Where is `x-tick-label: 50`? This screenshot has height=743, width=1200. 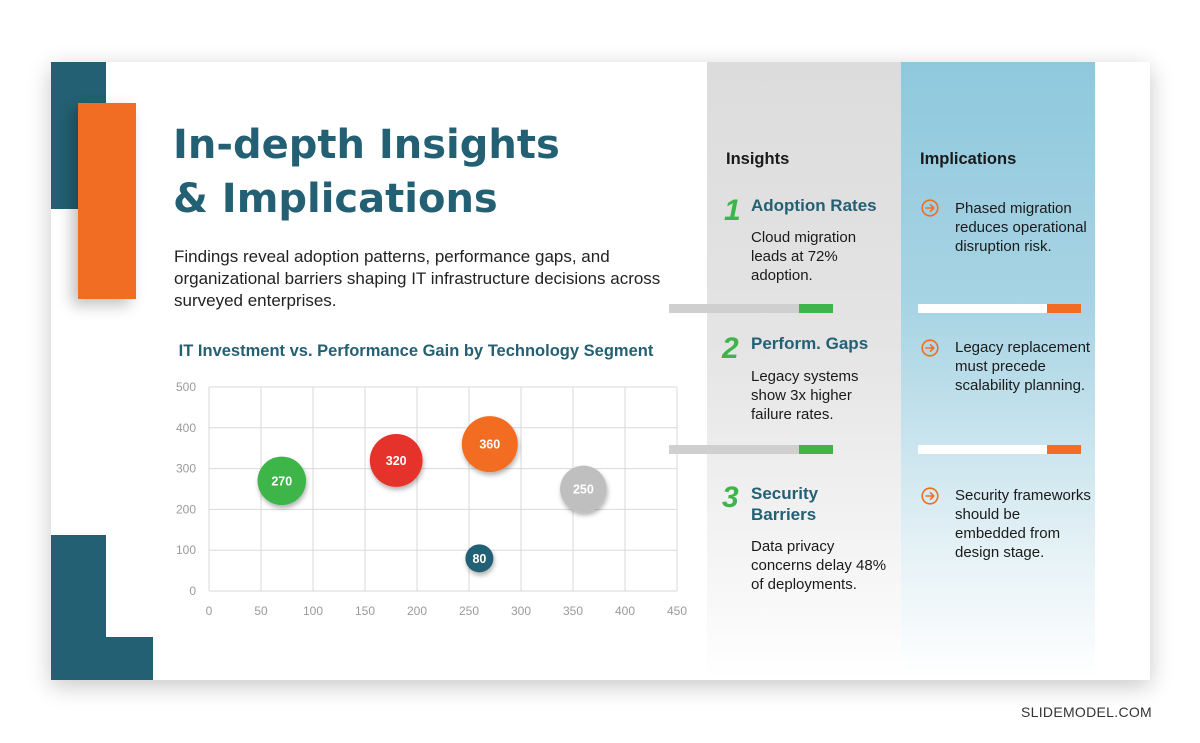
x-tick-label: 50 is located at coordinates (261, 611).